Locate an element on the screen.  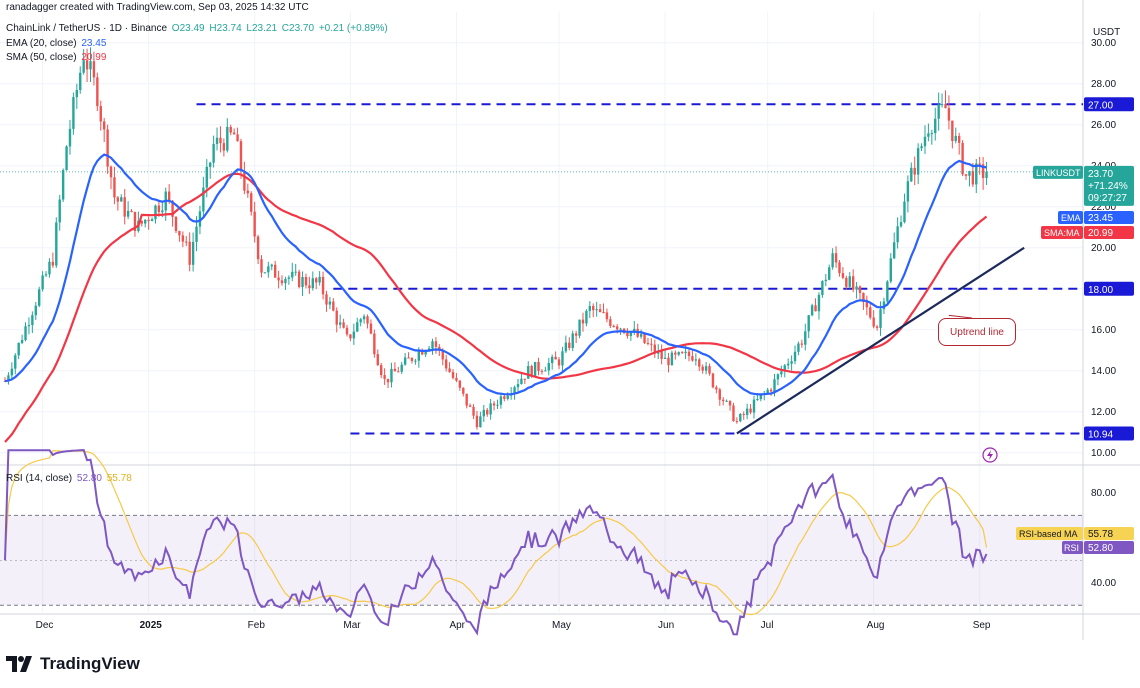
tradingview-brand: TradingView is located at coordinates (73, 664).